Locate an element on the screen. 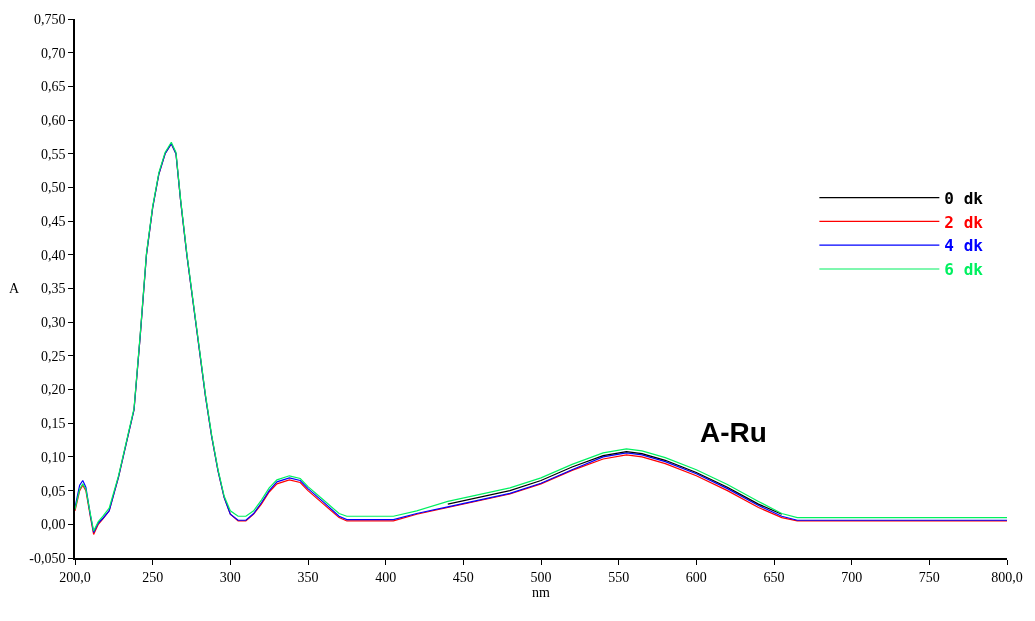 Image resolution: width=1035 pixels, height=621 pixels. y-tick-label: 0,25 is located at coordinates (53, 356).